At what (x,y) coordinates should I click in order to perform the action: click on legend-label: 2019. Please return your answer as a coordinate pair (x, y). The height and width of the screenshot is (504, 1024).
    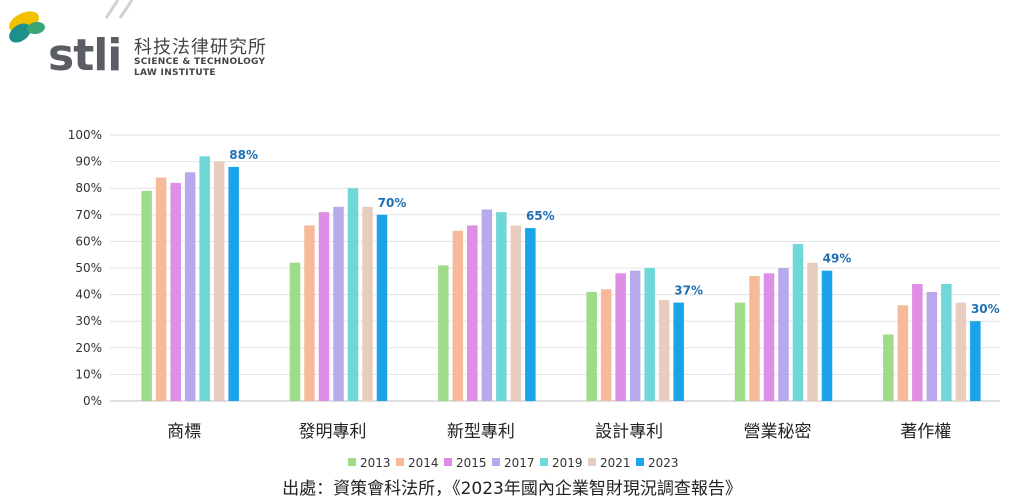
    Looking at the image, I should click on (567, 463).